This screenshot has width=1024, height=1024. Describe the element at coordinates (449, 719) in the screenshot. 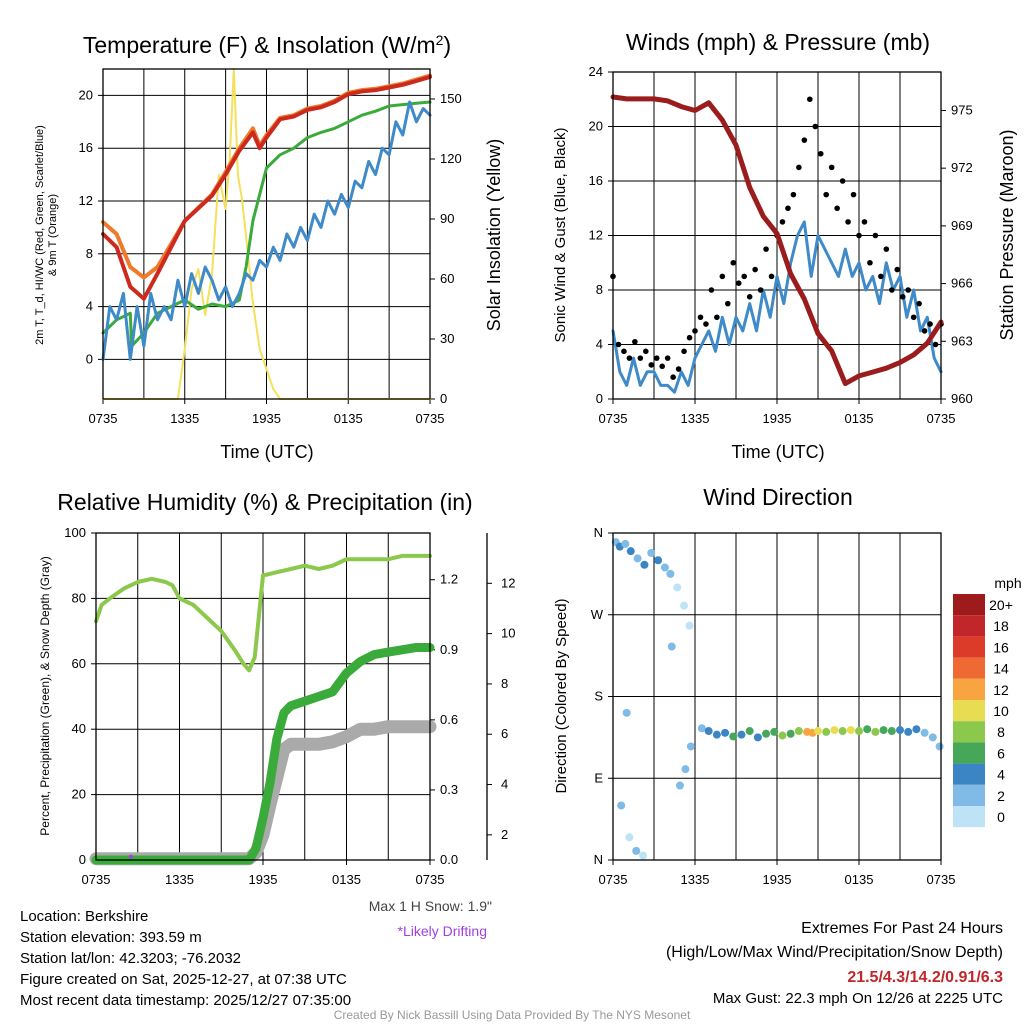

I see `precip-ytick-label: 0.6` at that location.